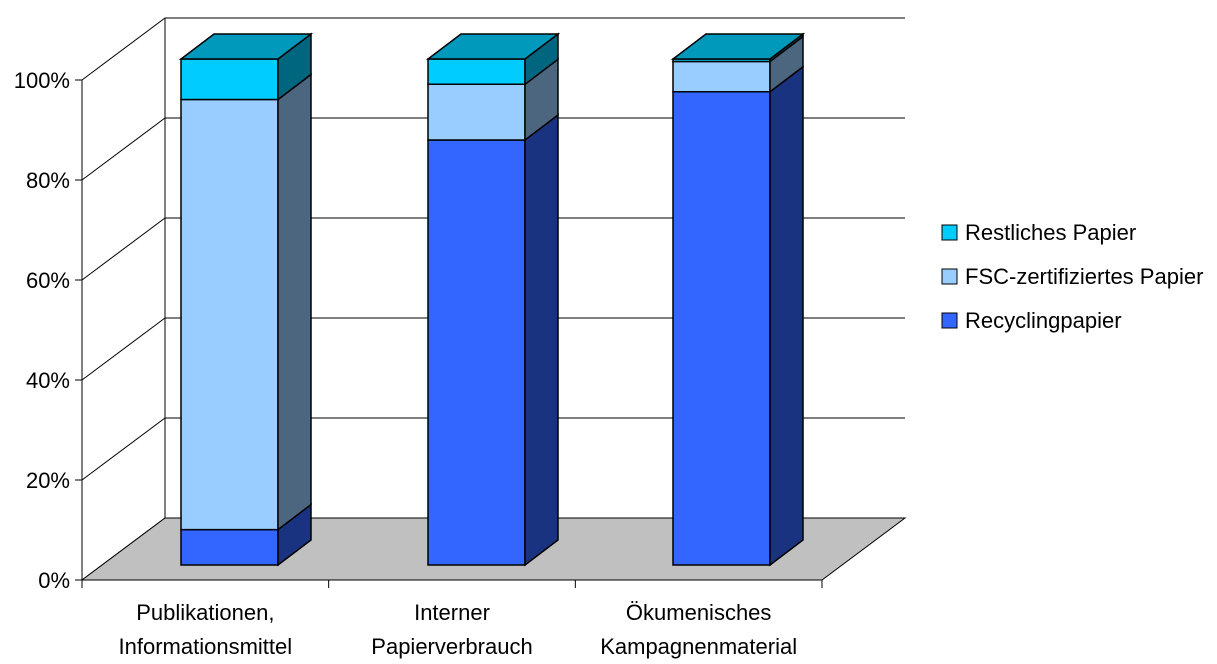 Image resolution: width=1217 pixels, height=664 pixels. What do you see at coordinates (54, 580) in the screenshot?
I see `y-tick-label: 0%` at bounding box center [54, 580].